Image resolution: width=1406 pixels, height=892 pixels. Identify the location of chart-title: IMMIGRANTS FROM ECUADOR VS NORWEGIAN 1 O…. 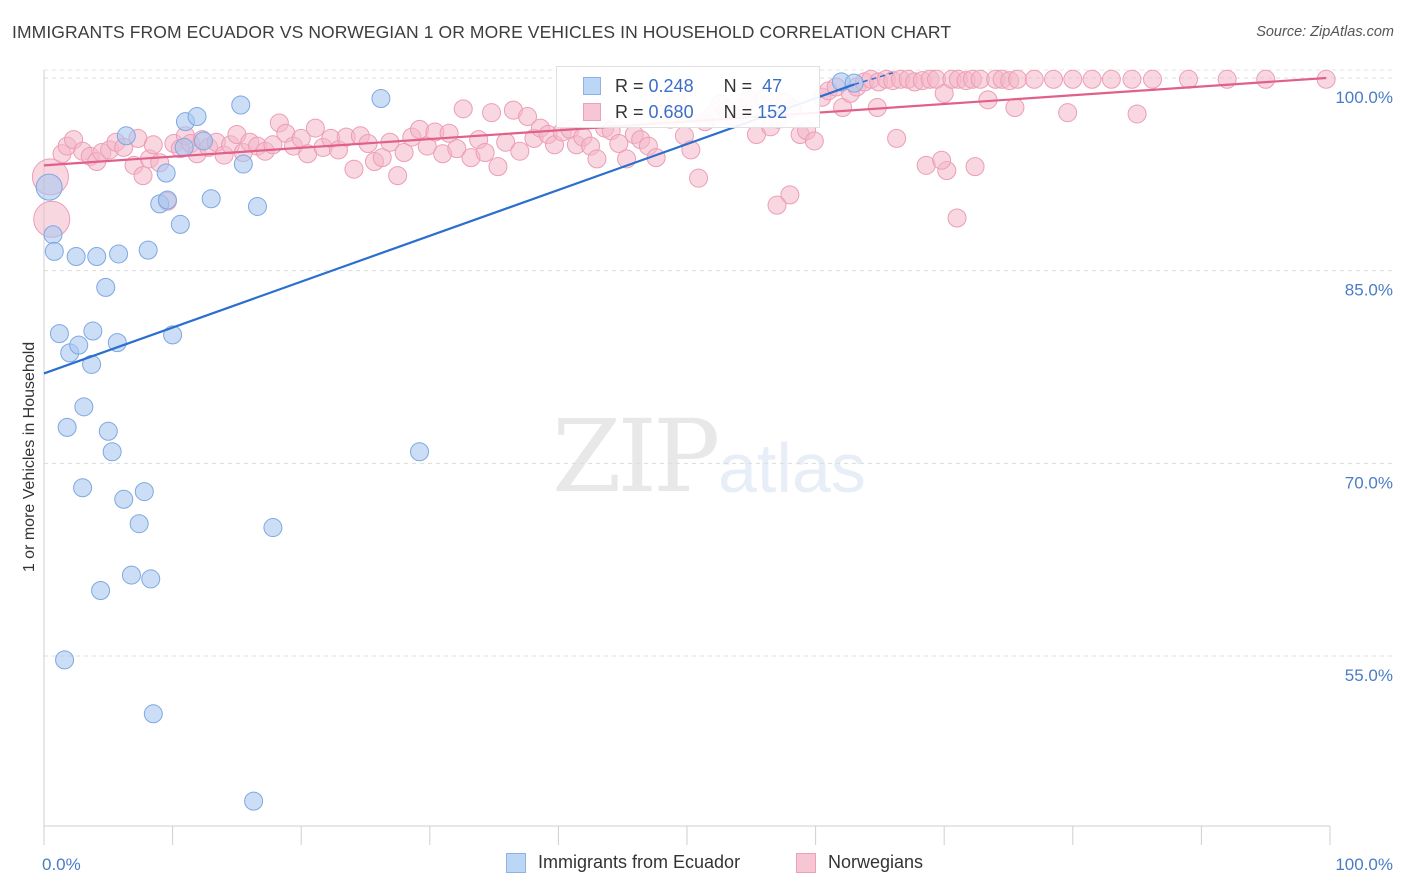
(482, 32).